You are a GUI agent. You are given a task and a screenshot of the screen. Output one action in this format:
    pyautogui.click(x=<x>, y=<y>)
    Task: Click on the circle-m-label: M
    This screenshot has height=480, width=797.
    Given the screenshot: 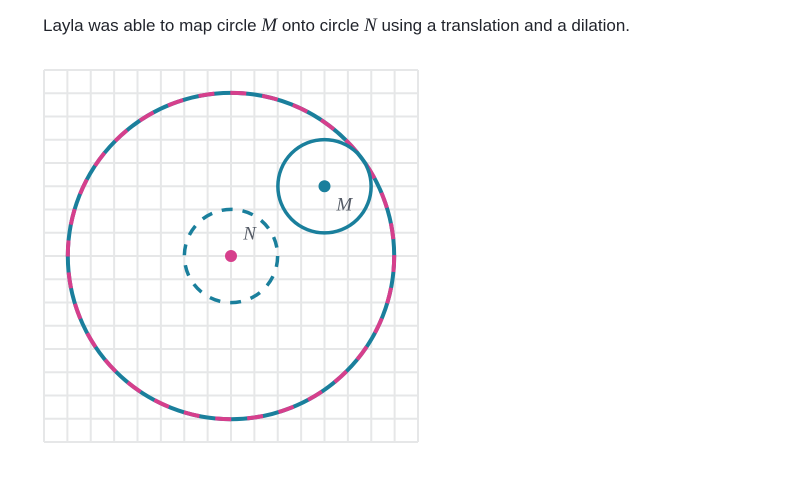 What is the action you would take?
    pyautogui.click(x=344, y=205)
    